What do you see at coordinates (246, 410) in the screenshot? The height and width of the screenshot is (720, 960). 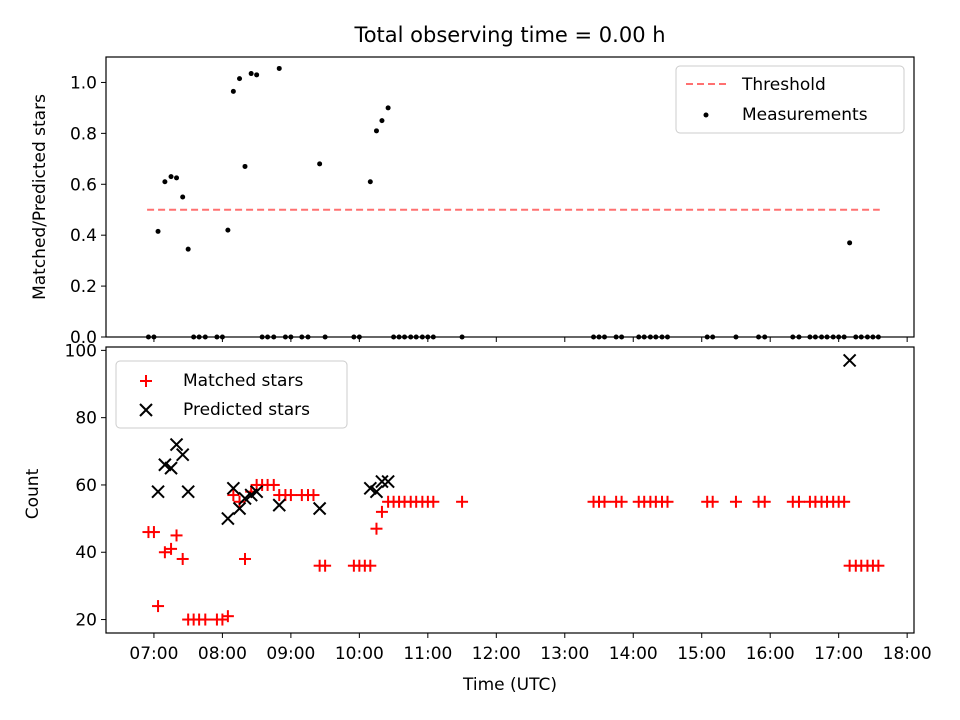 I see `predicted-legend-label: Predicted stars` at bounding box center [246, 410].